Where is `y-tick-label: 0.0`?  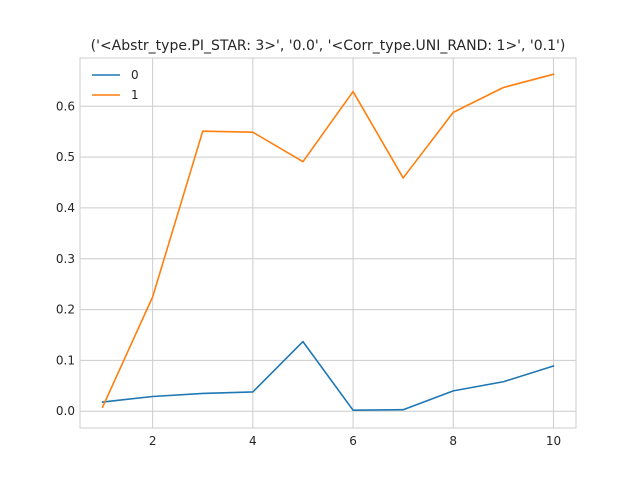
y-tick-label: 0.0 is located at coordinates (65, 411).